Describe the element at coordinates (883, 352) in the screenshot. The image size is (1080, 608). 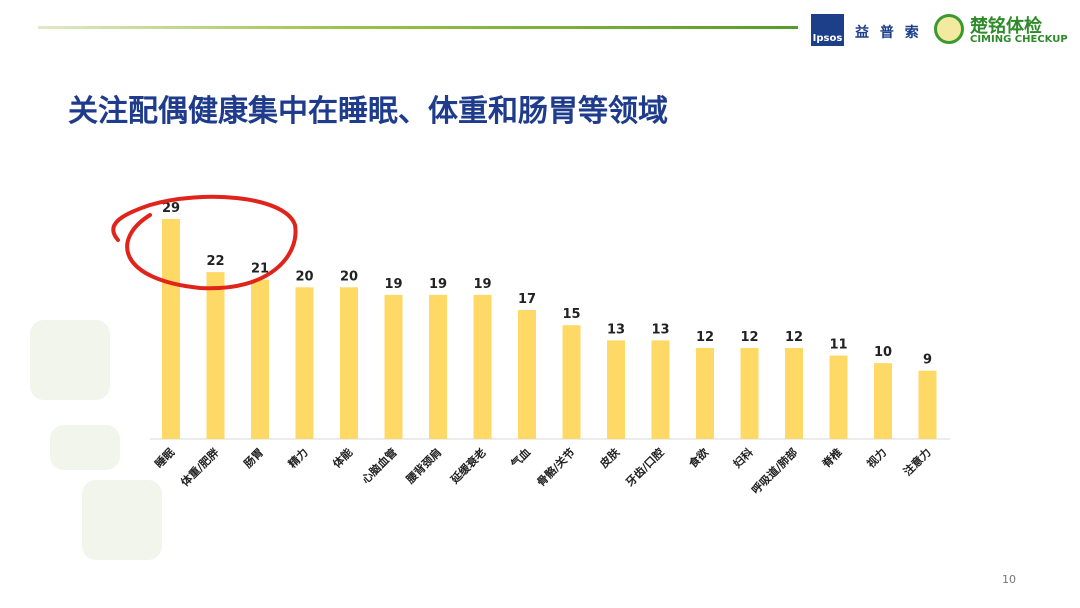
I see `data-label: 10` at that location.